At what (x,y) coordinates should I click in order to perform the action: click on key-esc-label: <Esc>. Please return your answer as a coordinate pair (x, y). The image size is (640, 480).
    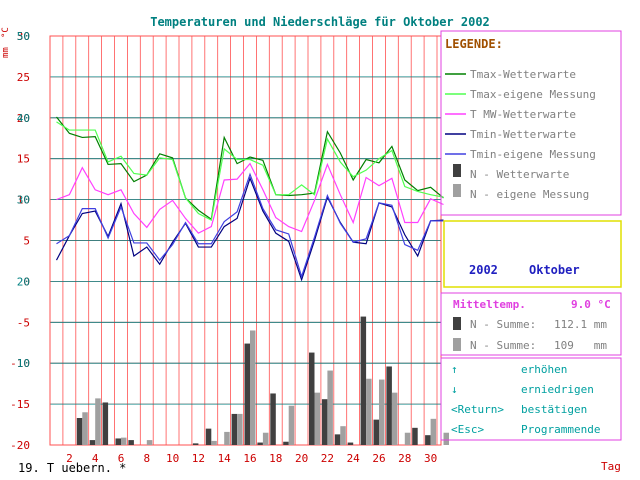
    Looking at the image, I should click on (467, 429).